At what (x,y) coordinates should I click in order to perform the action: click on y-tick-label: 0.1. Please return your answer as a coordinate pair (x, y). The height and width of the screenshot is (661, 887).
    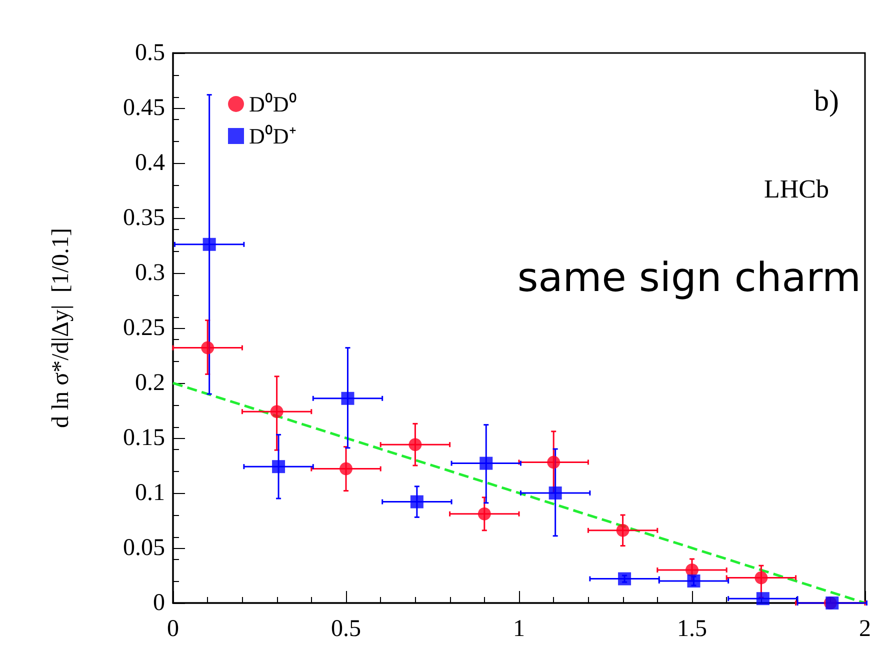
    Looking at the image, I should click on (150, 493).